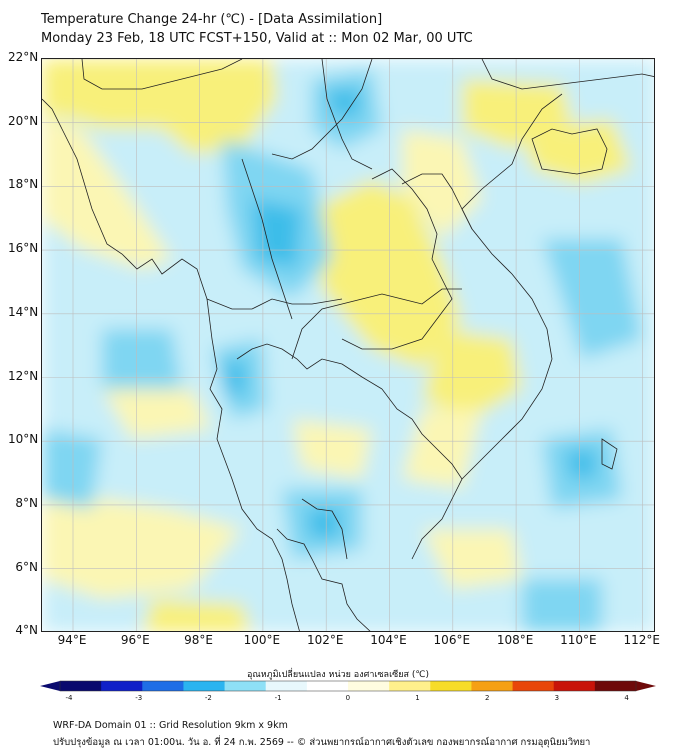 This screenshot has height=756, width=676. I want to click on lat-tick-label: 4°N, so click(26, 630).